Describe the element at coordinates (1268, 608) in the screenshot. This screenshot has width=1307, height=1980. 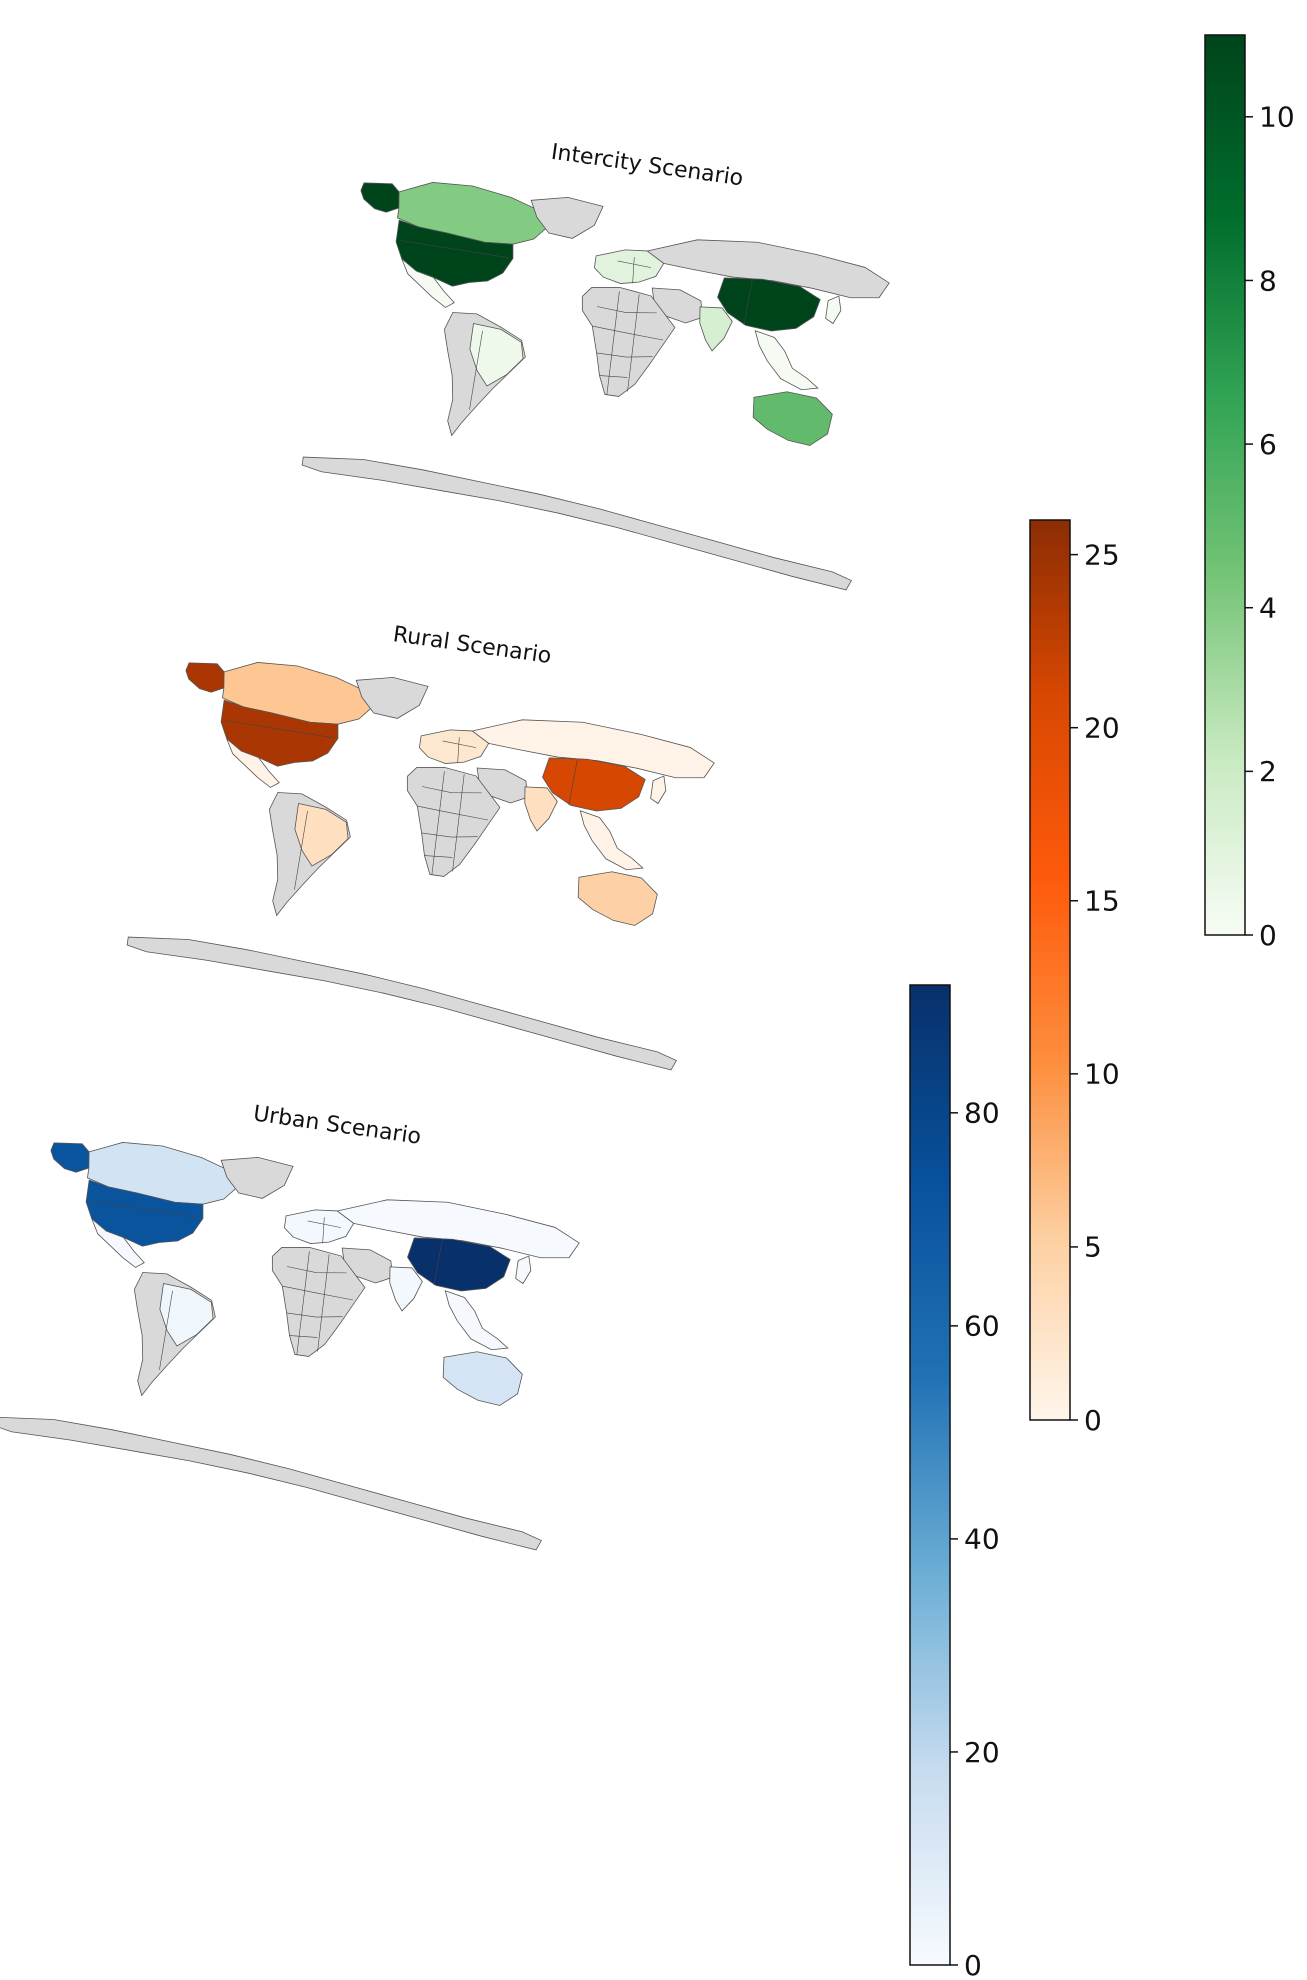
I see `colorbar-tick-label: 4` at that location.